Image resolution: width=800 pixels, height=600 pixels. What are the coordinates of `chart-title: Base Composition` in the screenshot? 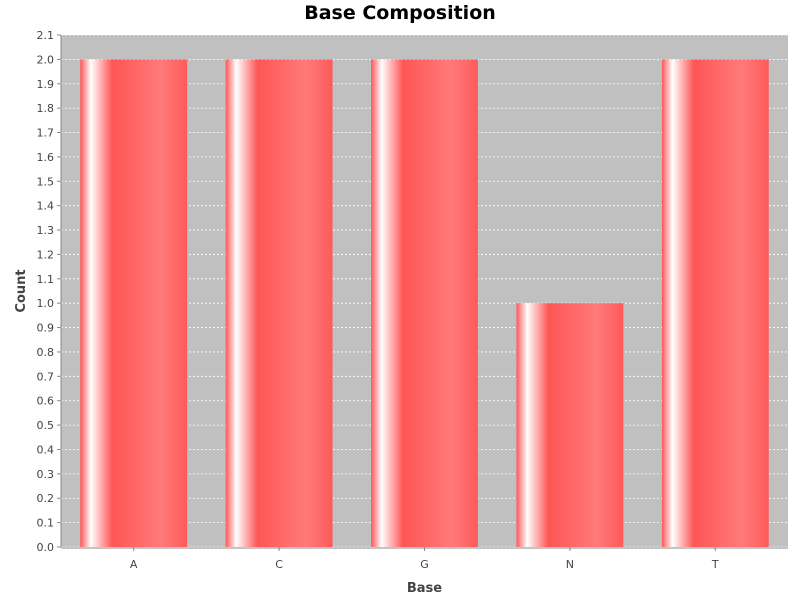 It's located at (400, 13).